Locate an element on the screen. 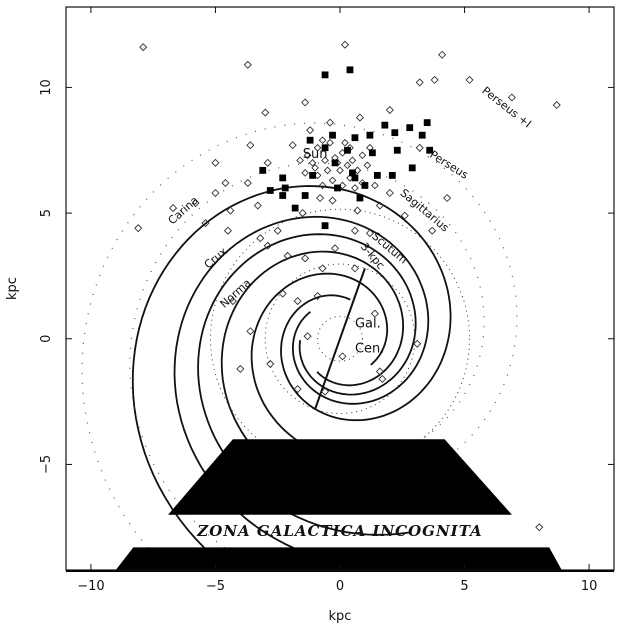  center-label-line1: Gal. is located at coordinates (368, 323).